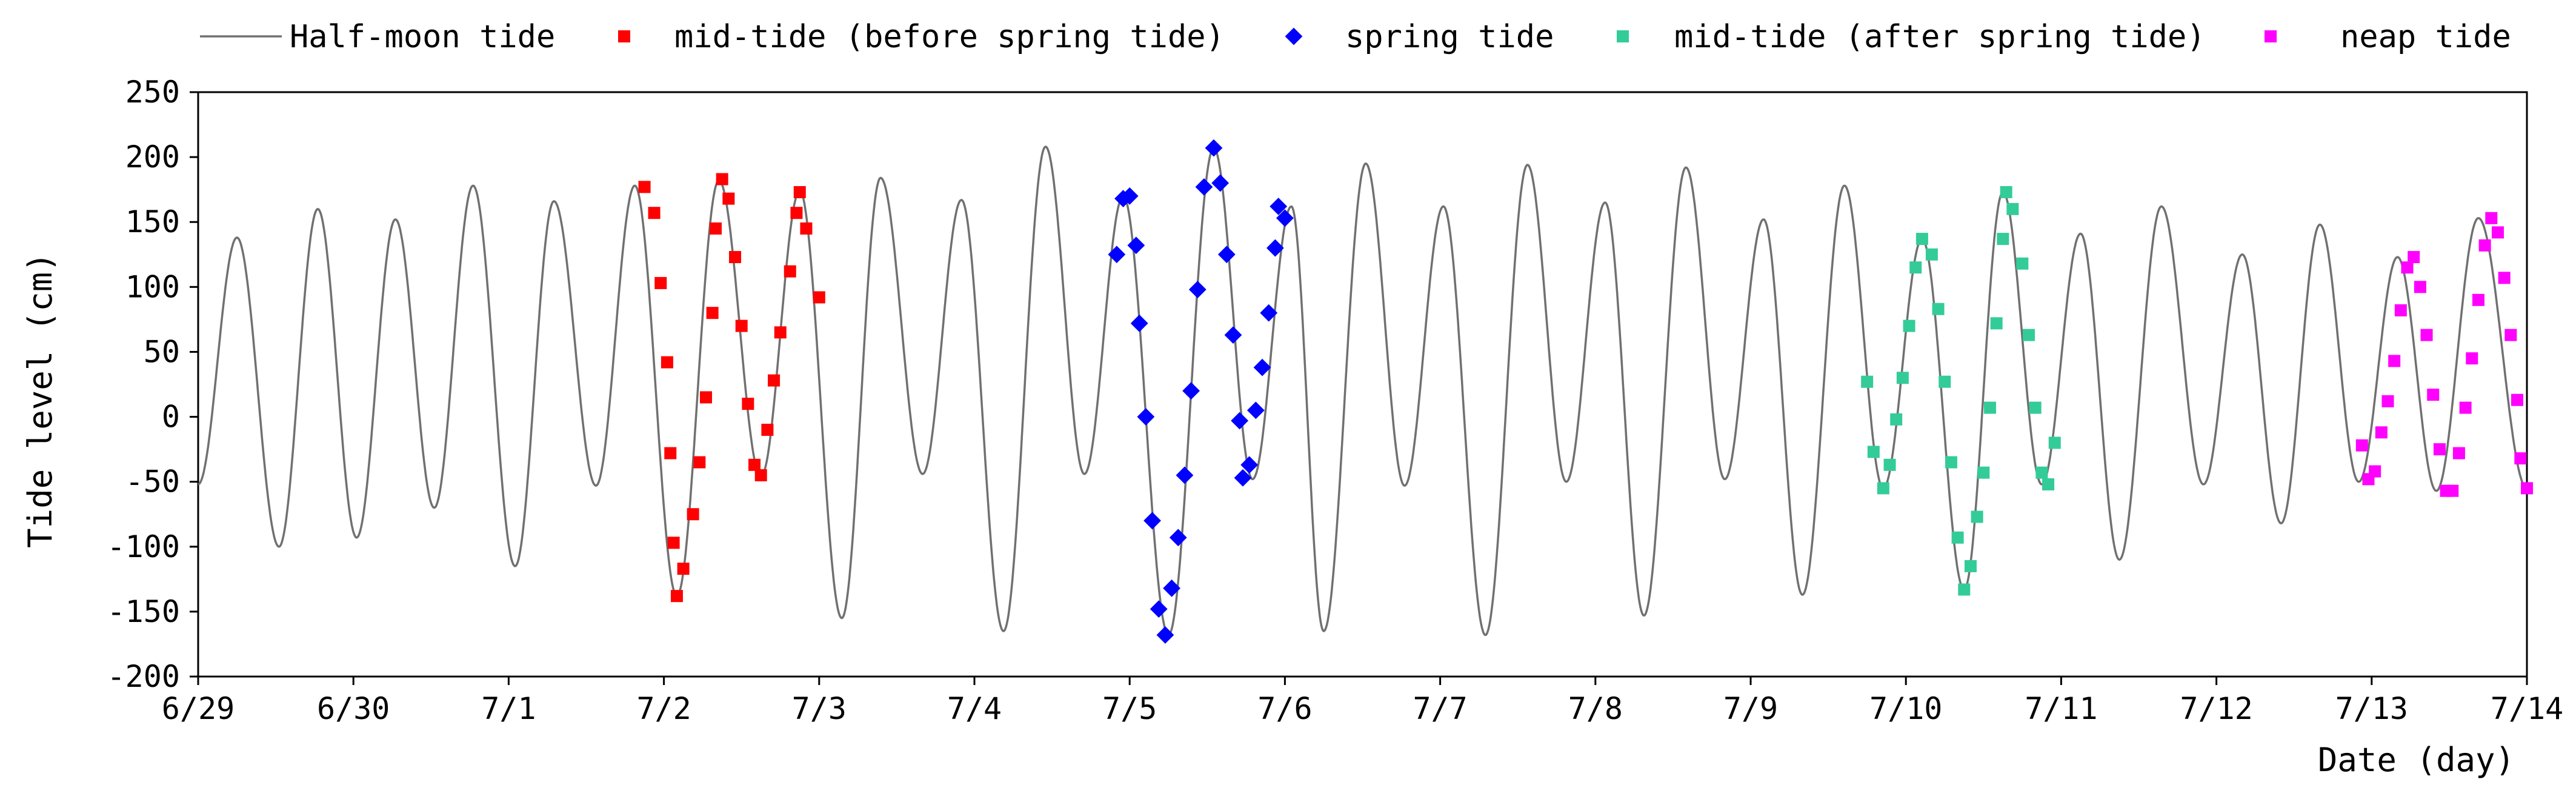  I want to click on x-tick-label: 7/1, so click(508, 709).